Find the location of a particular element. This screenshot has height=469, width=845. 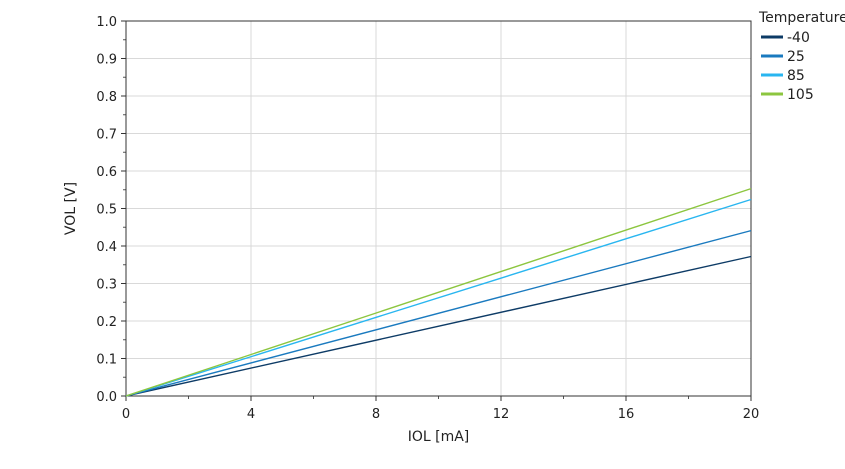

y-tick-label: 0.2 is located at coordinates (106, 322).